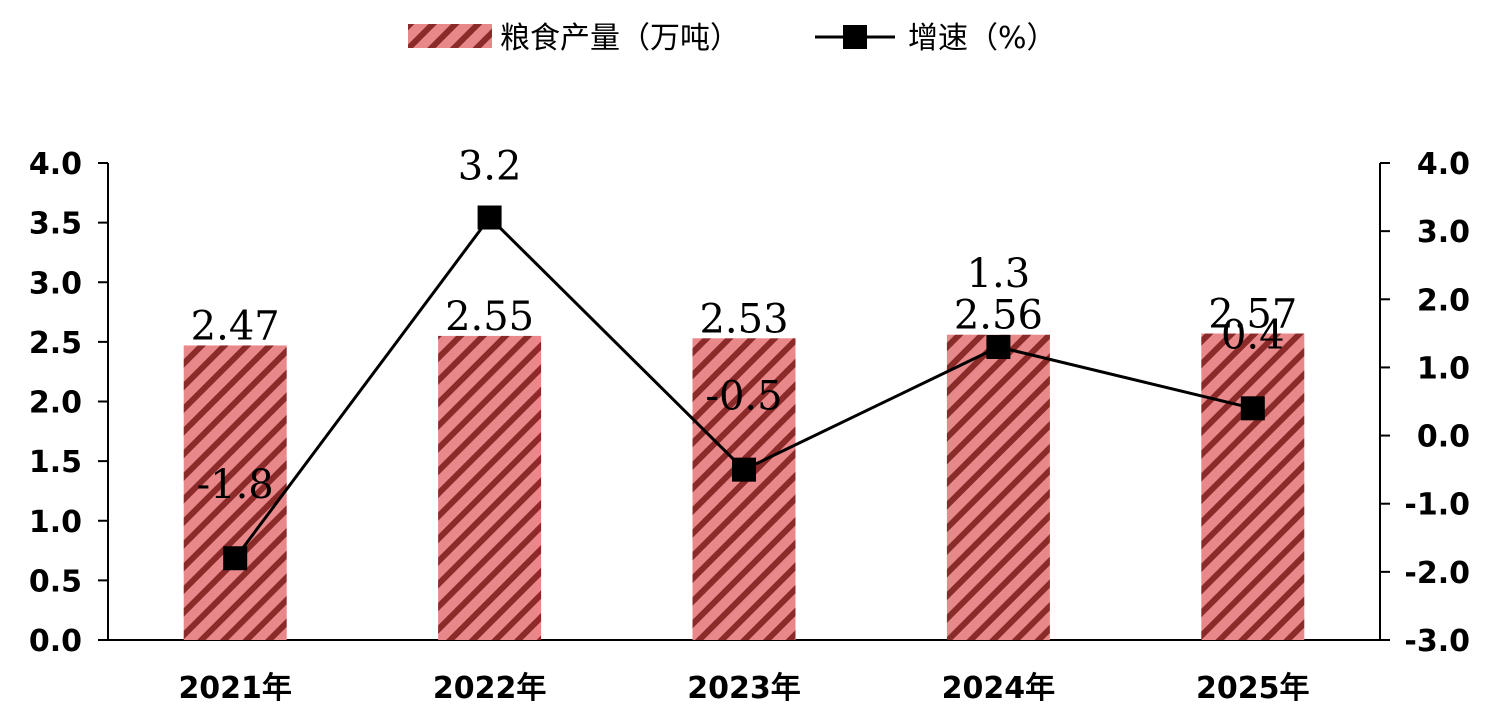 Image resolution: width=1488 pixels, height=713 pixels. Describe the element at coordinates (55, 581) in the screenshot. I see `left-tick-label: 0.5` at that location.